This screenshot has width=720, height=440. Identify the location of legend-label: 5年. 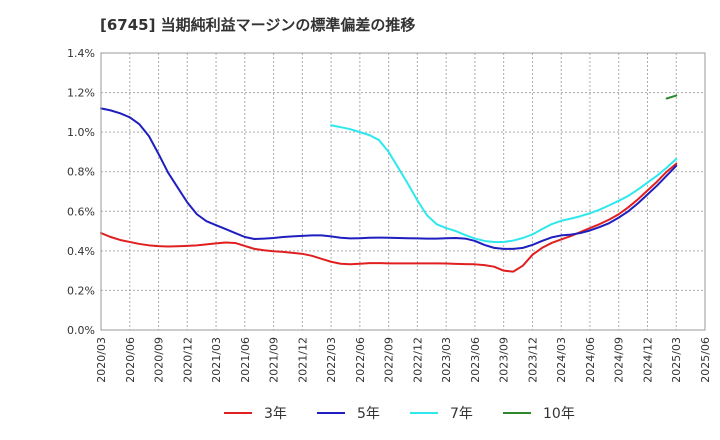
(368, 414).